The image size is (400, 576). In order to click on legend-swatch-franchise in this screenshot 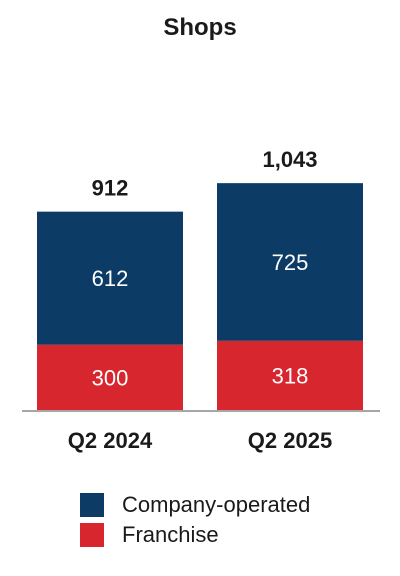, I will do `click(92, 535)`.